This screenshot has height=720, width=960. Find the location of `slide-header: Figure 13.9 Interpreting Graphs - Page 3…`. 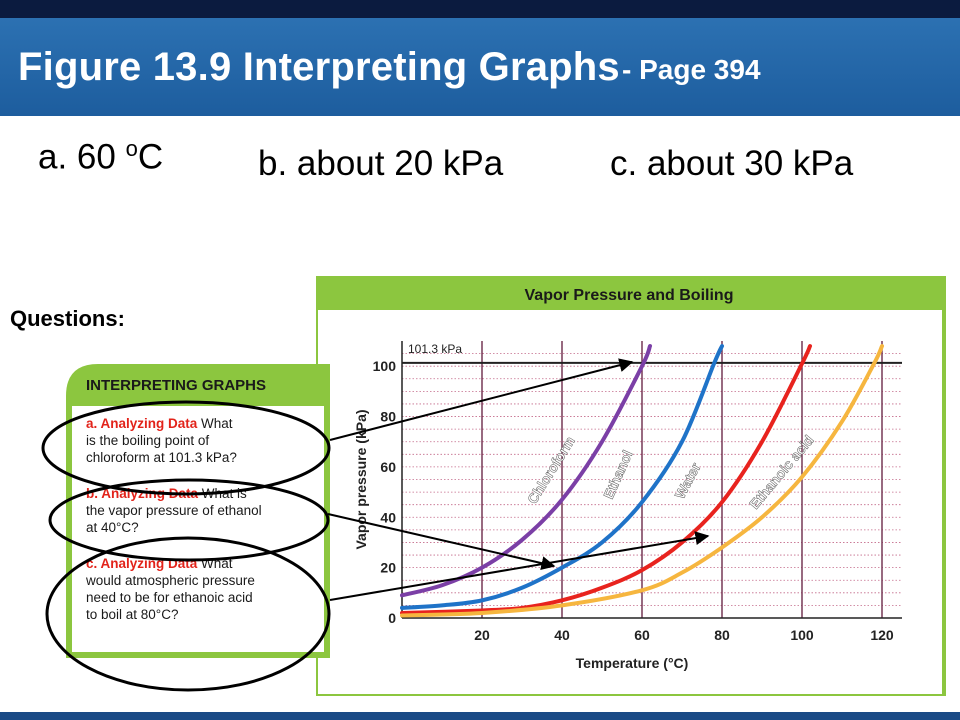

slide-header: Figure 13.9 Interpreting Graphs - Page 3… is located at coordinates (480, 67).